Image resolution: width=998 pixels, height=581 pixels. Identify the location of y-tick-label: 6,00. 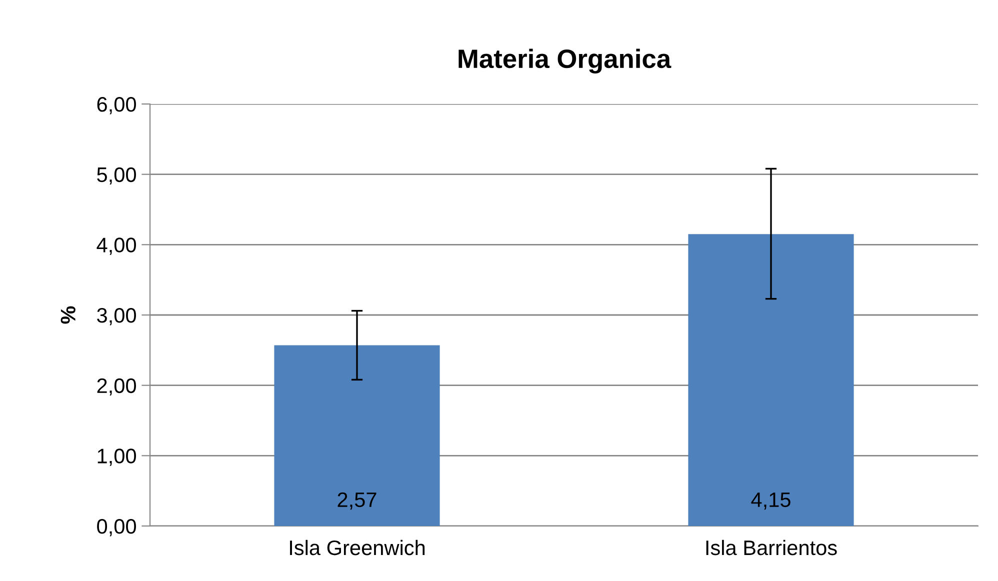
(116, 105).